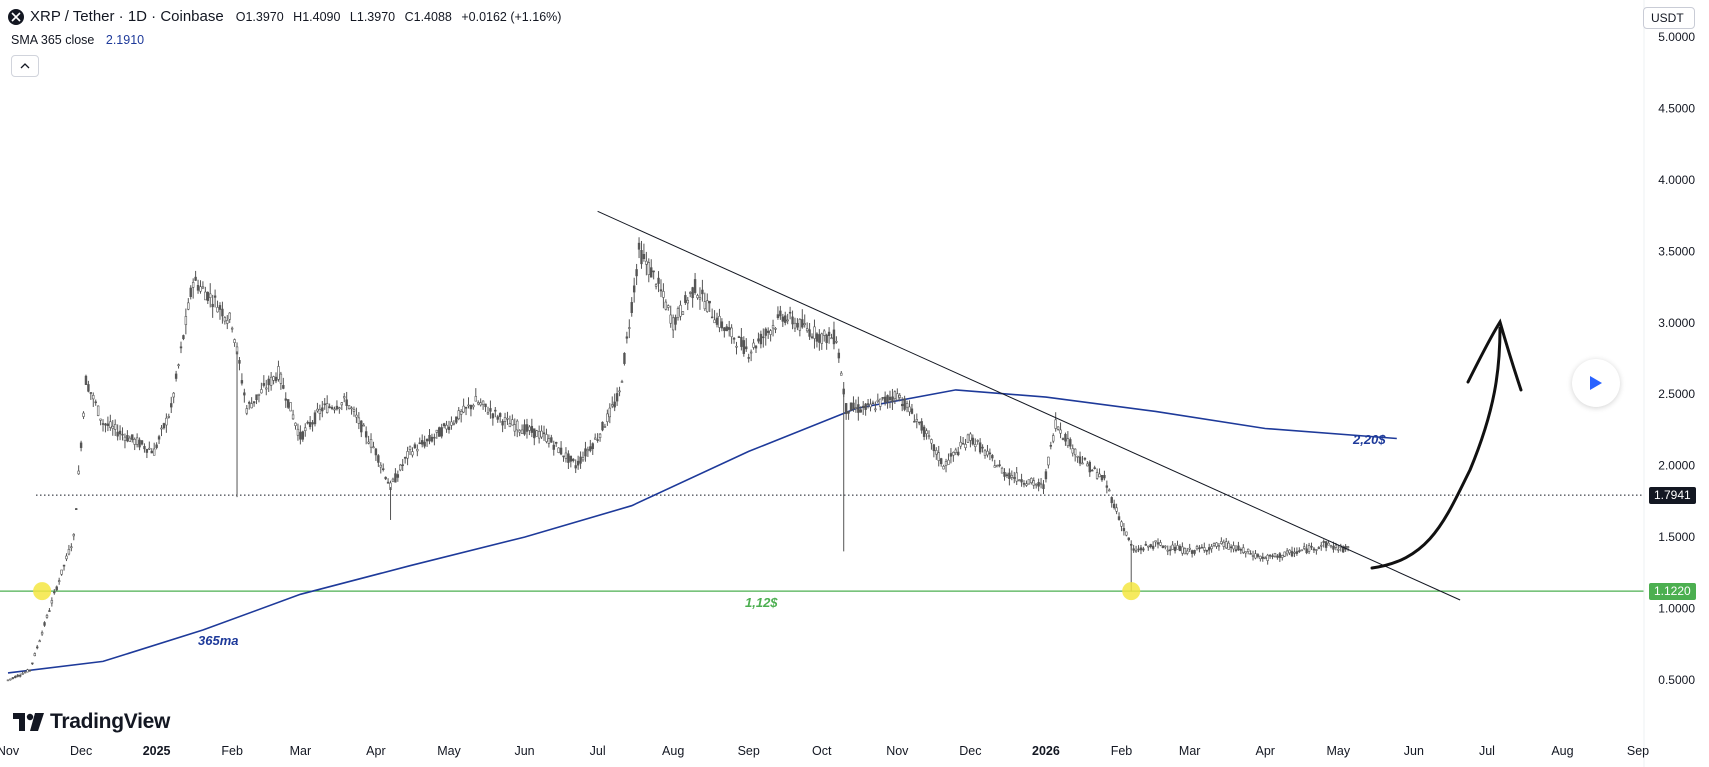 The height and width of the screenshot is (767, 1709). Describe the element at coordinates (127, 16) in the screenshot. I see `symbol-title: XRP / Tether · 1D · Coinbase` at that location.